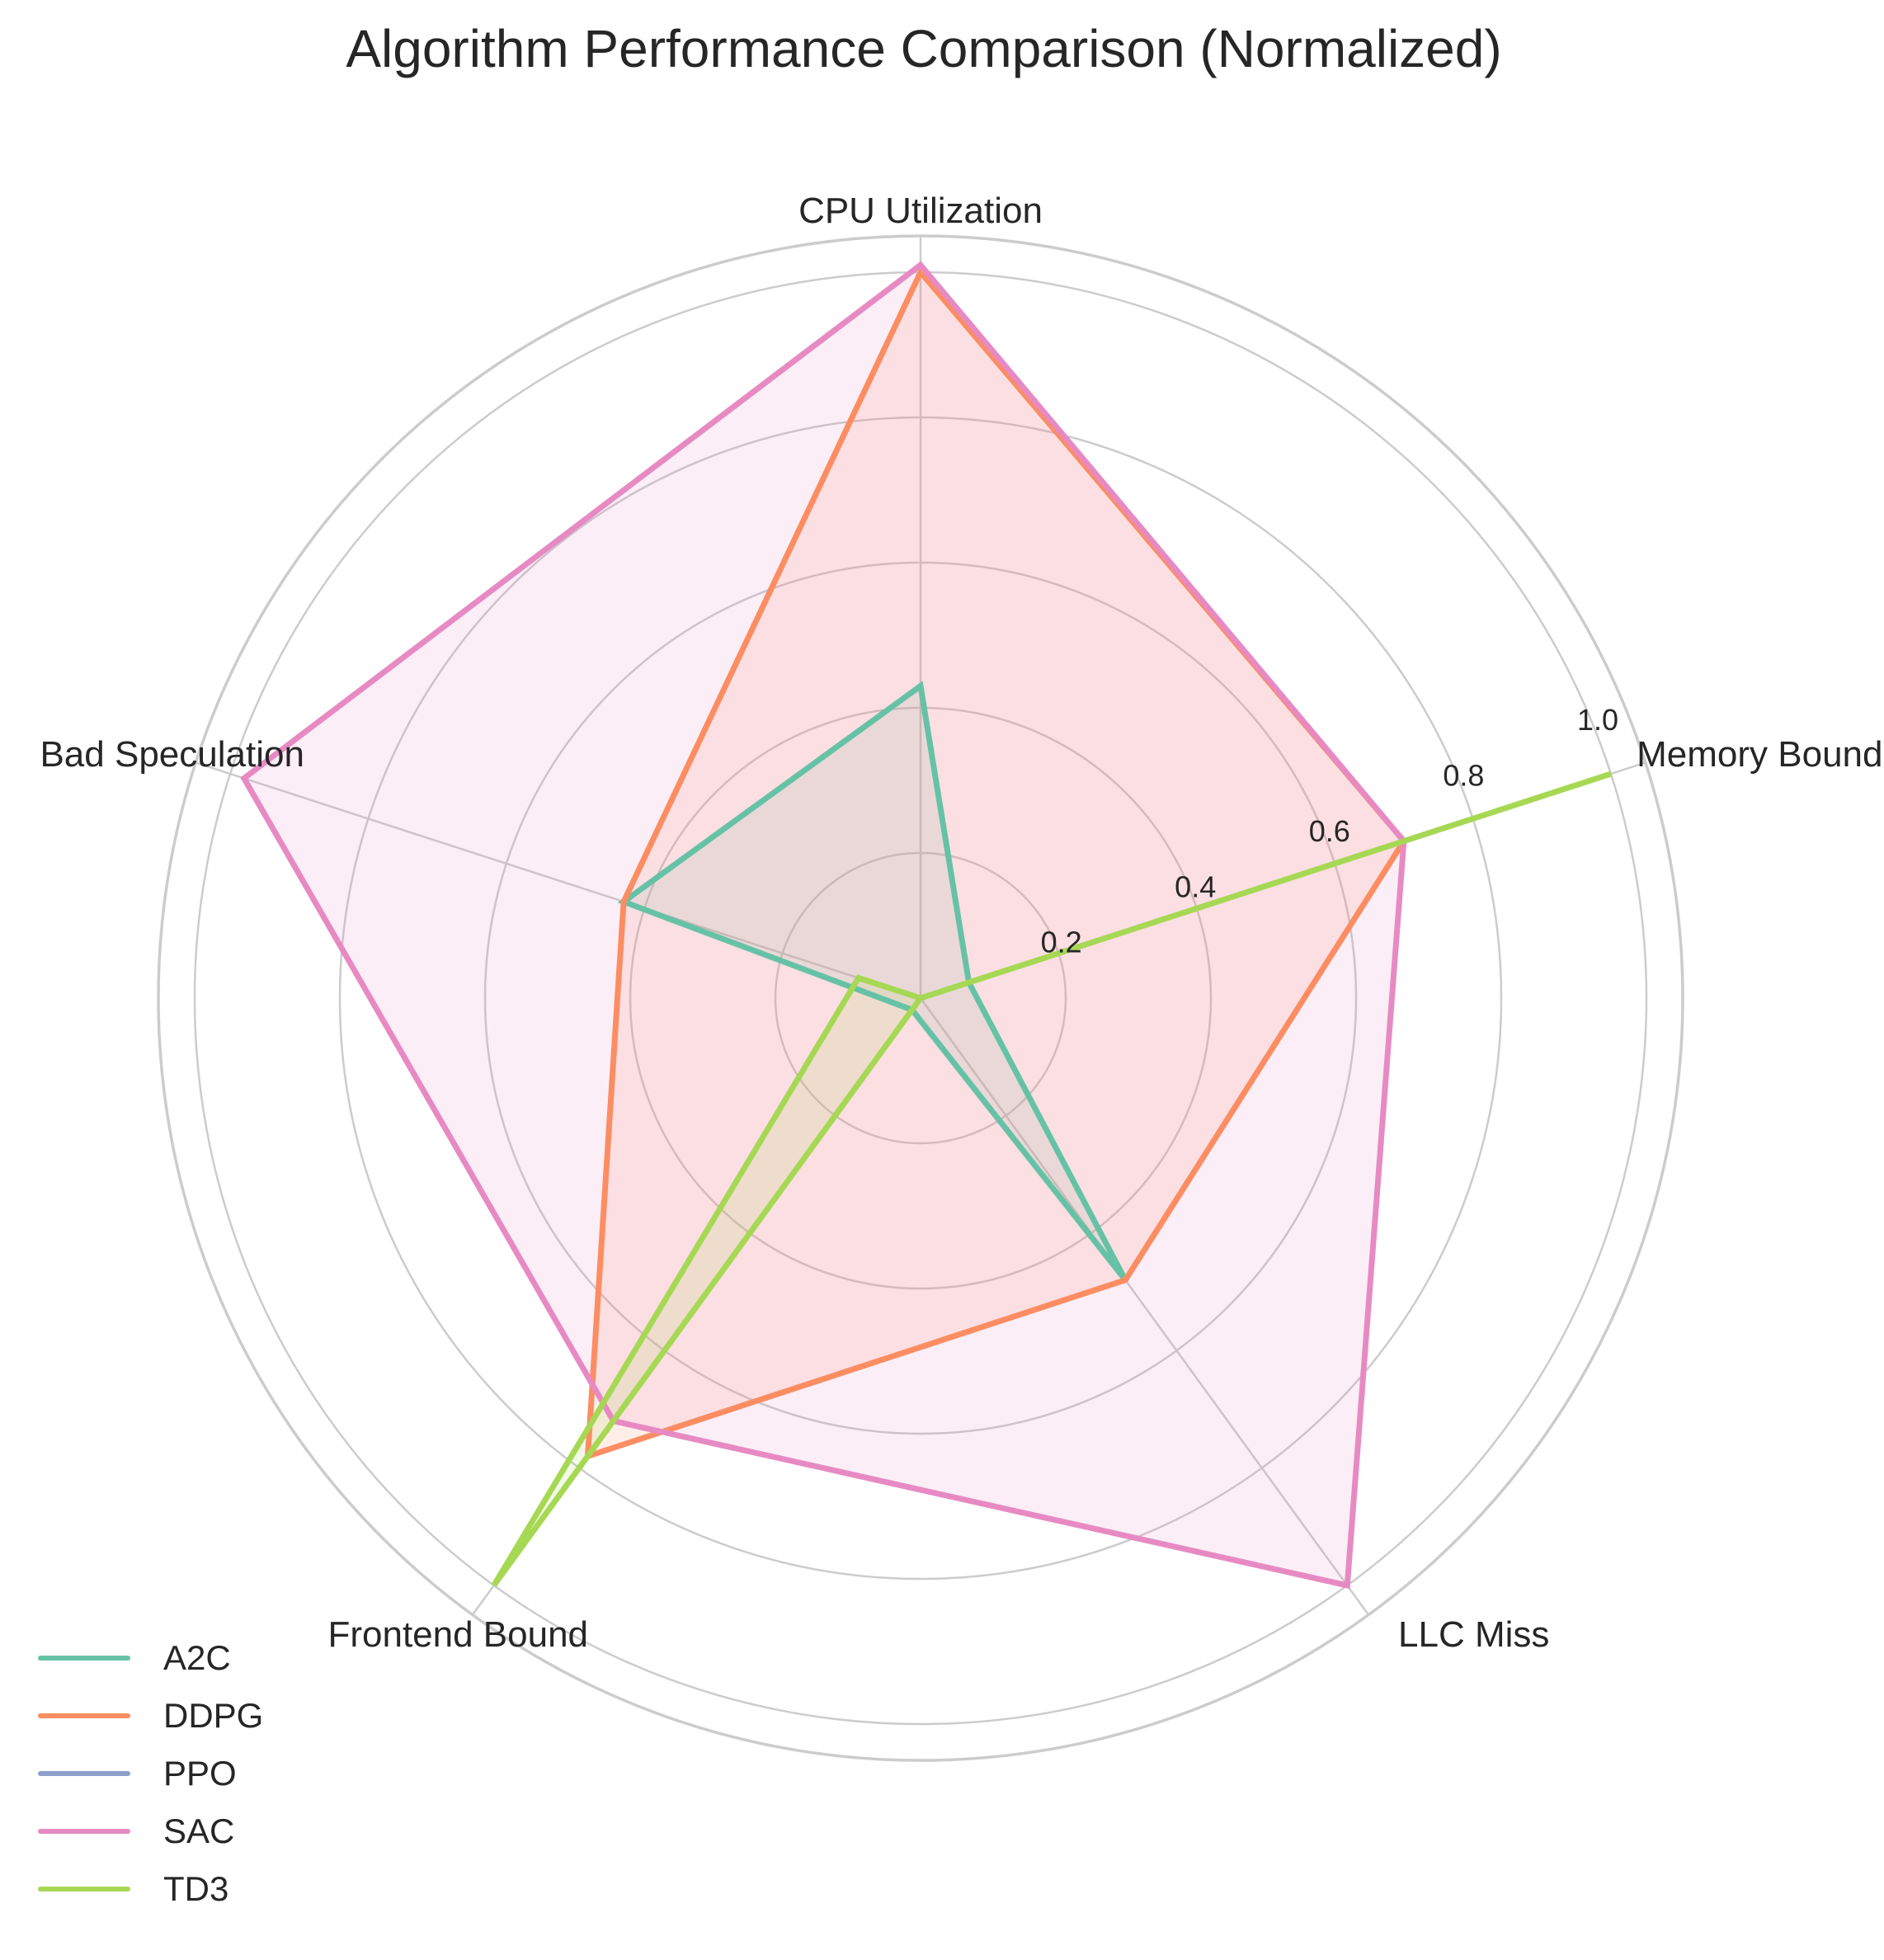 This screenshot has height=1960, width=1884. I want to click on legend-item-a2c: A2C, so click(150, 1658).